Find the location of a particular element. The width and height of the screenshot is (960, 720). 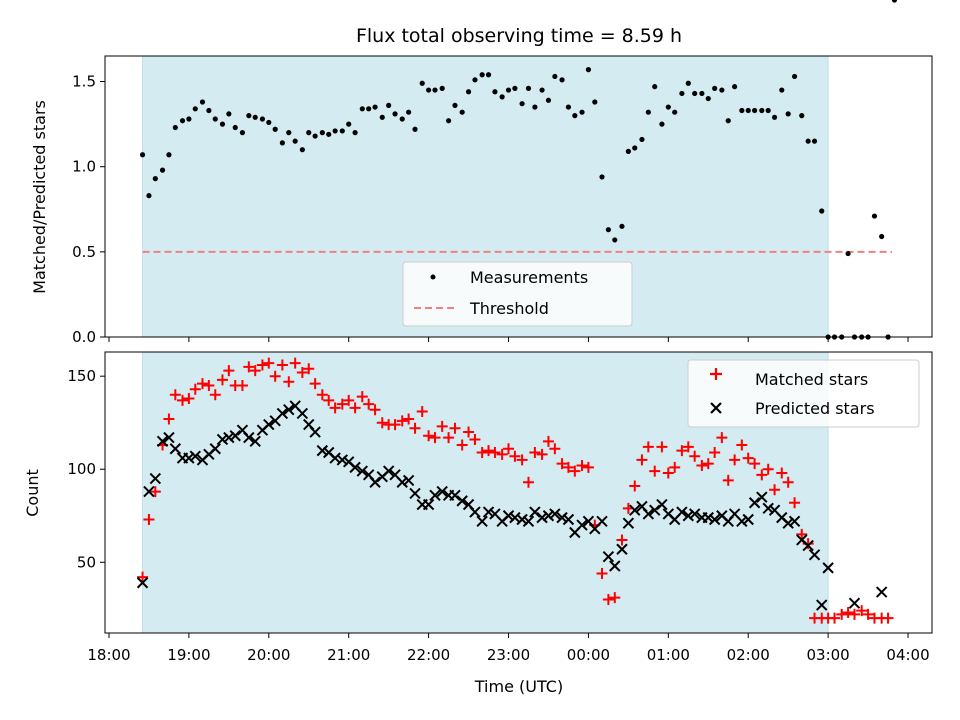

top-panel-legend-box is located at coordinates (517, 294).